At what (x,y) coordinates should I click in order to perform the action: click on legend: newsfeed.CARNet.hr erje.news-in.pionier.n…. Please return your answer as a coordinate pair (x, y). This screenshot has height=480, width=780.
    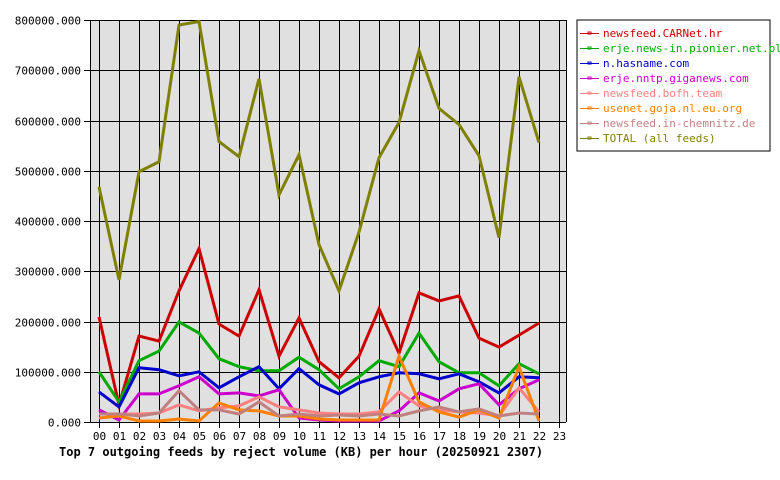
    Looking at the image, I should click on (678, 85).